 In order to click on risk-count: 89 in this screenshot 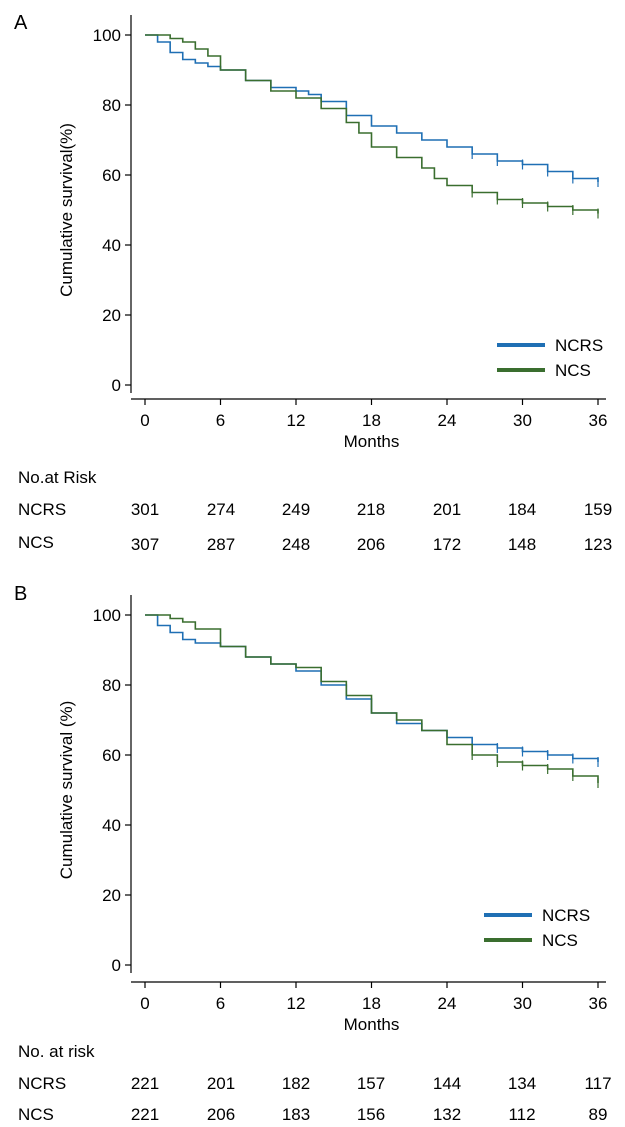, I will do `click(598, 1114)`.